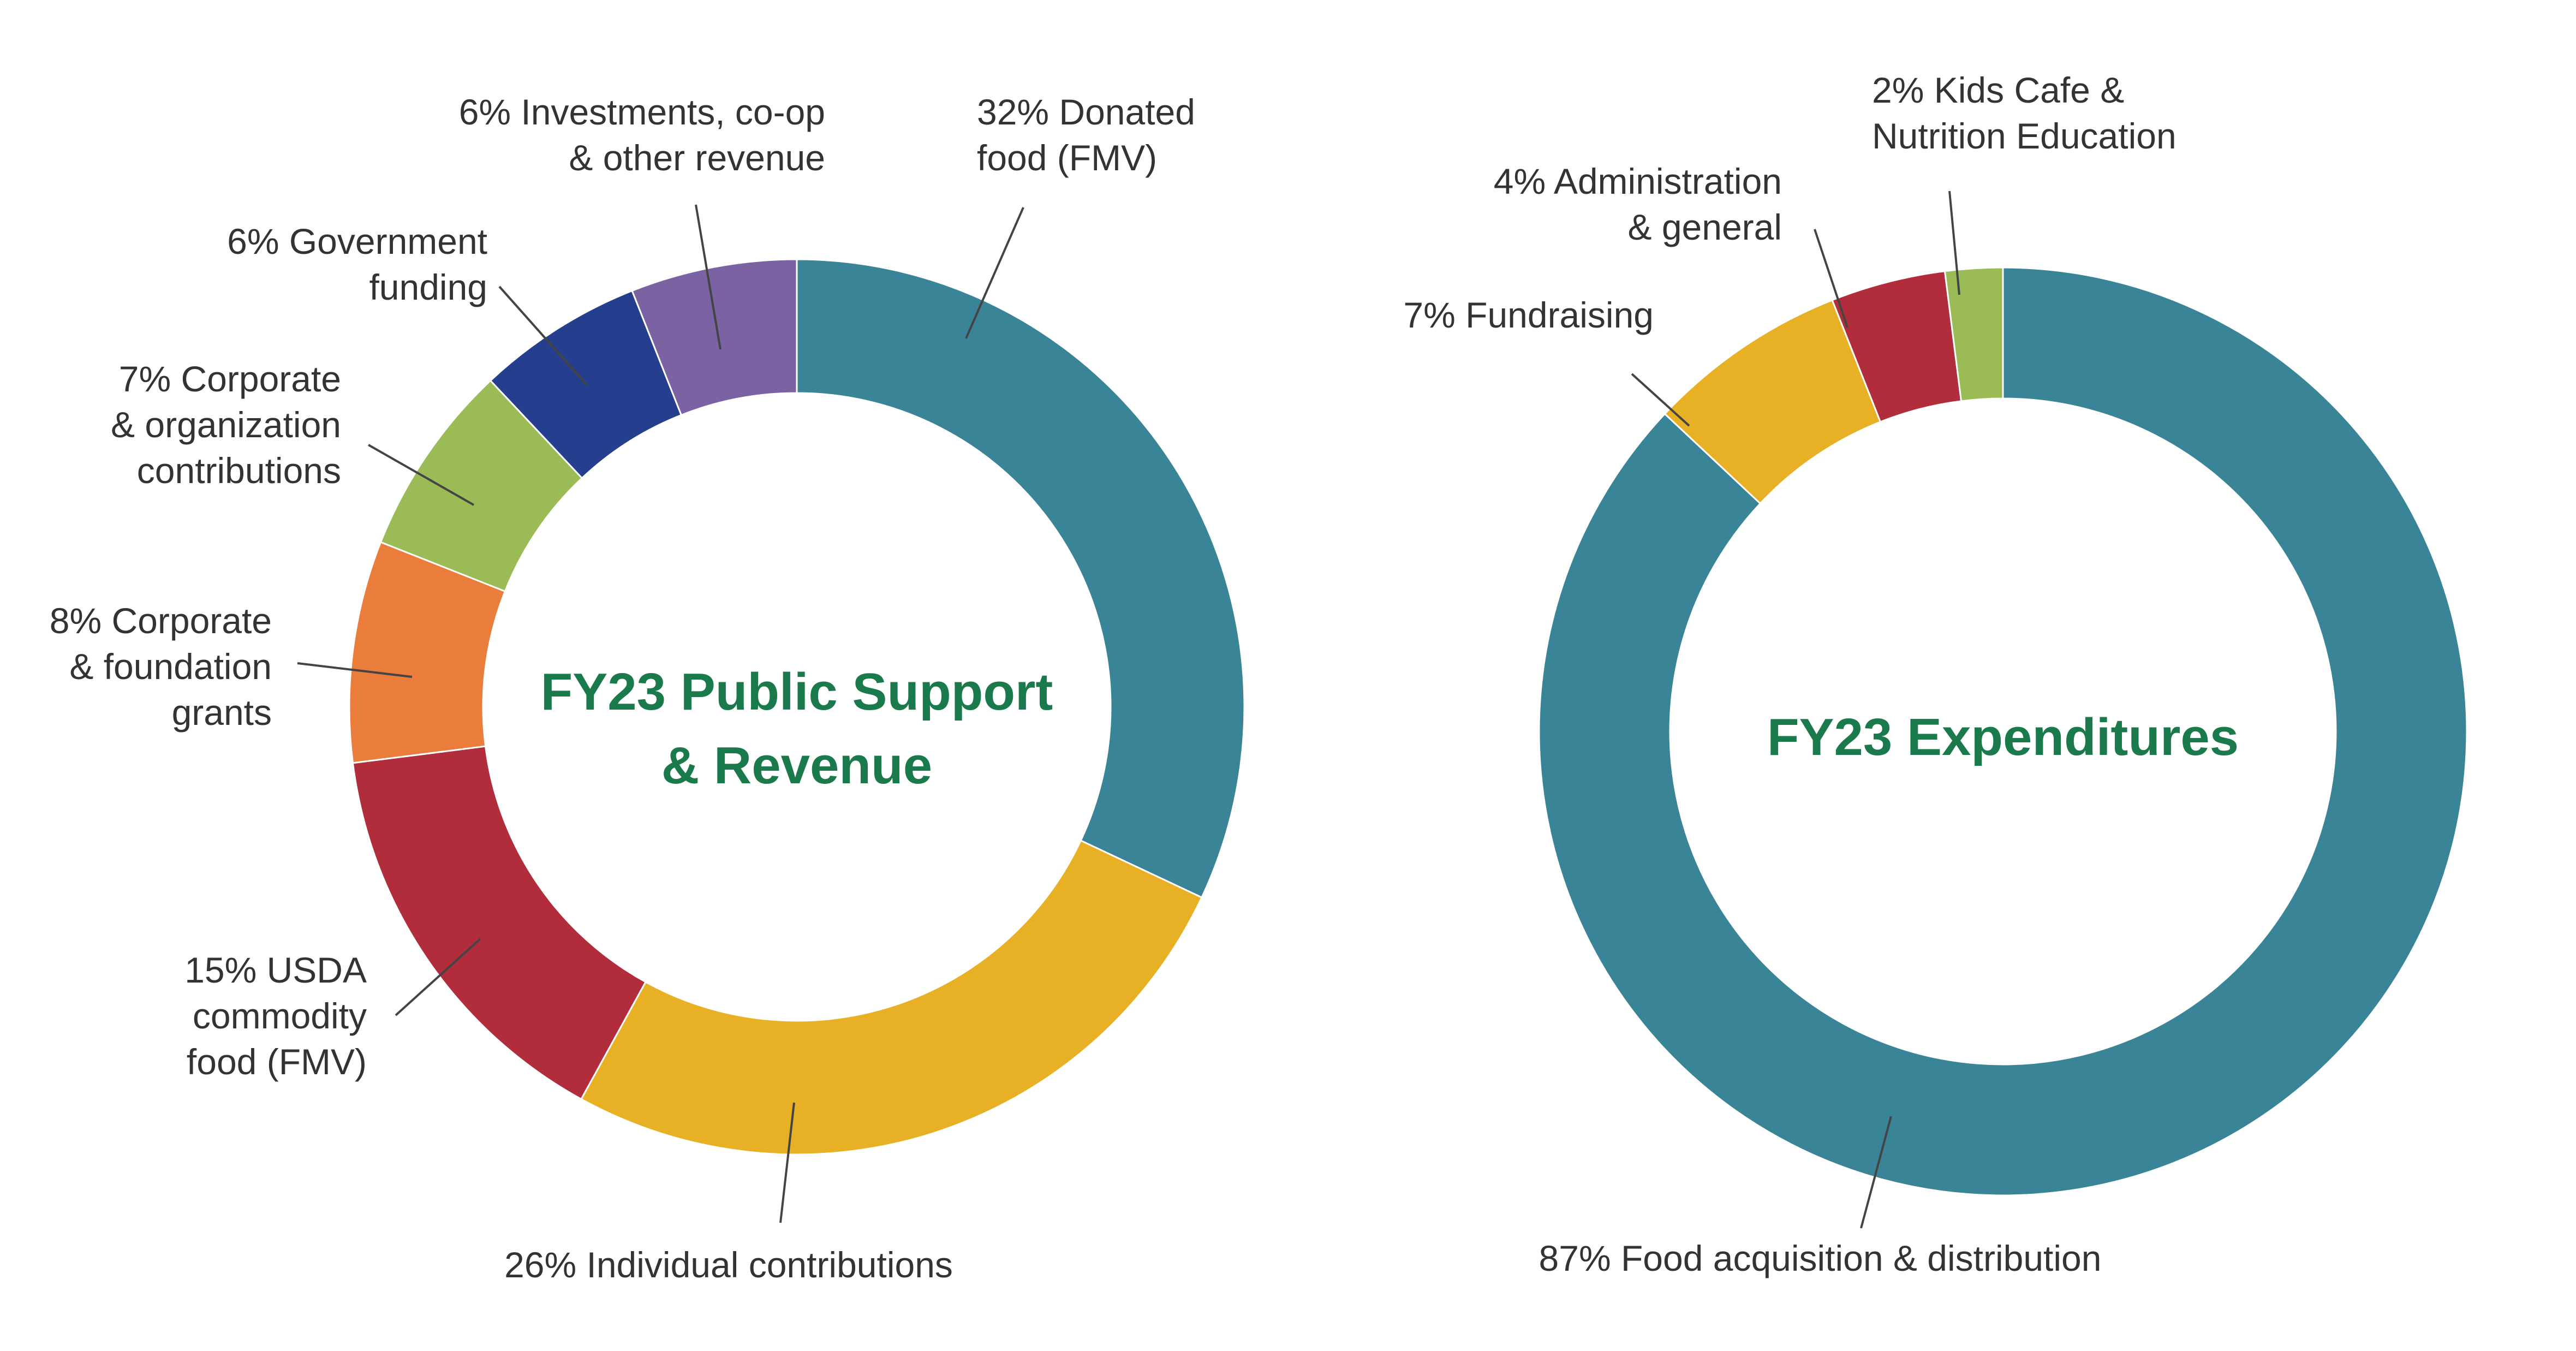  I want to click on expenditures-slice-label-1: 7% Fundraising, so click(1528, 315).